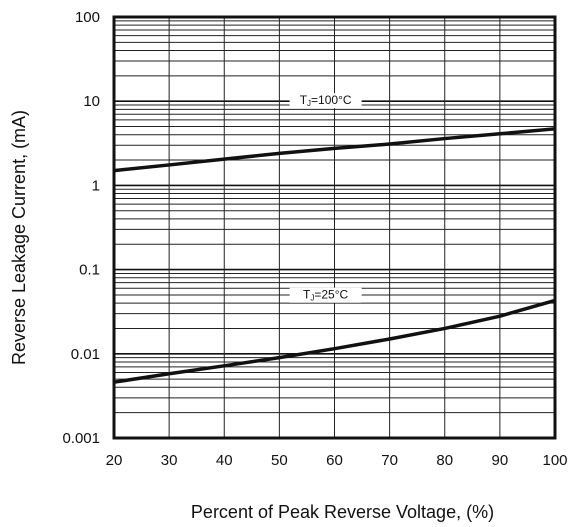 This screenshot has width=576, height=527. I want to click on series-label-2: TJ=25°C, so click(325, 295).